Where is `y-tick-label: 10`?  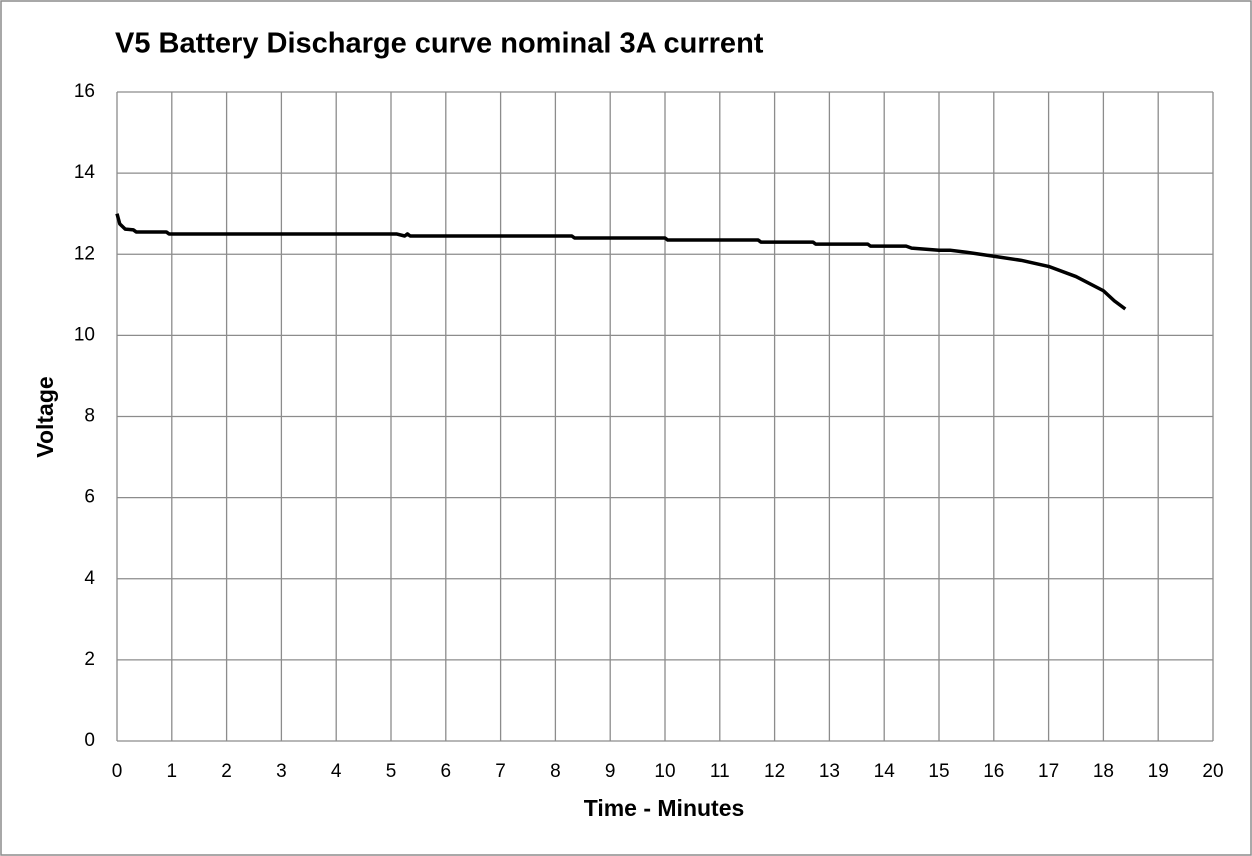 y-tick-label: 10 is located at coordinates (84, 334).